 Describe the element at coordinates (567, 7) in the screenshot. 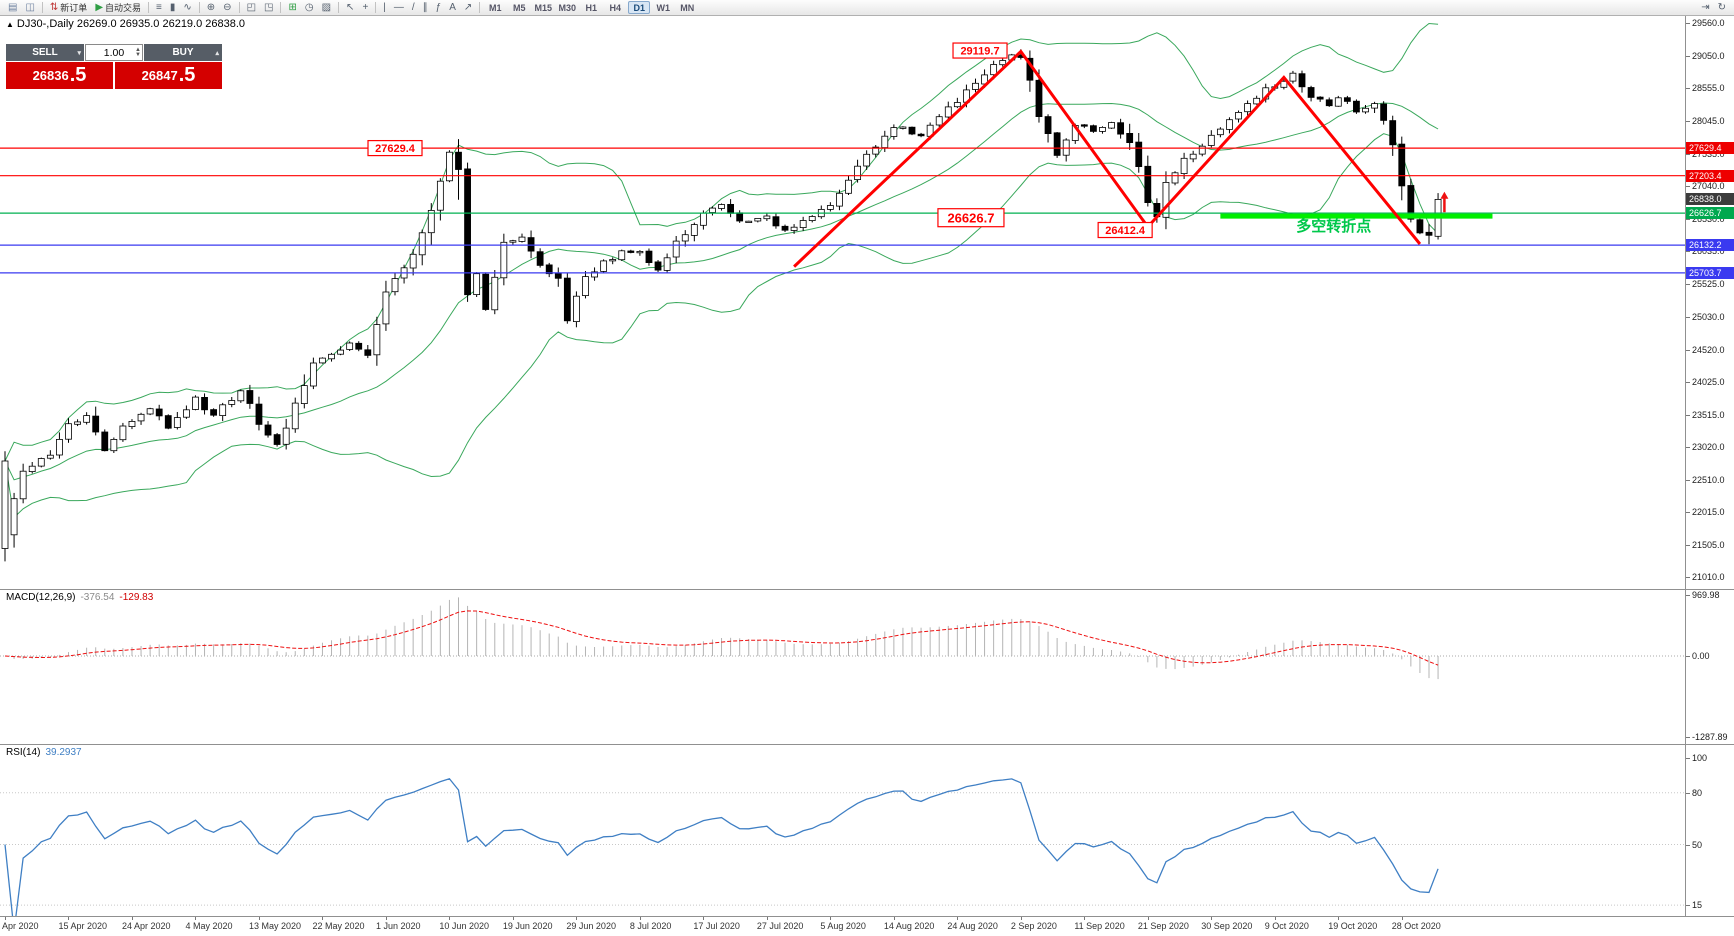

I see `timeframe-m30: M30` at that location.